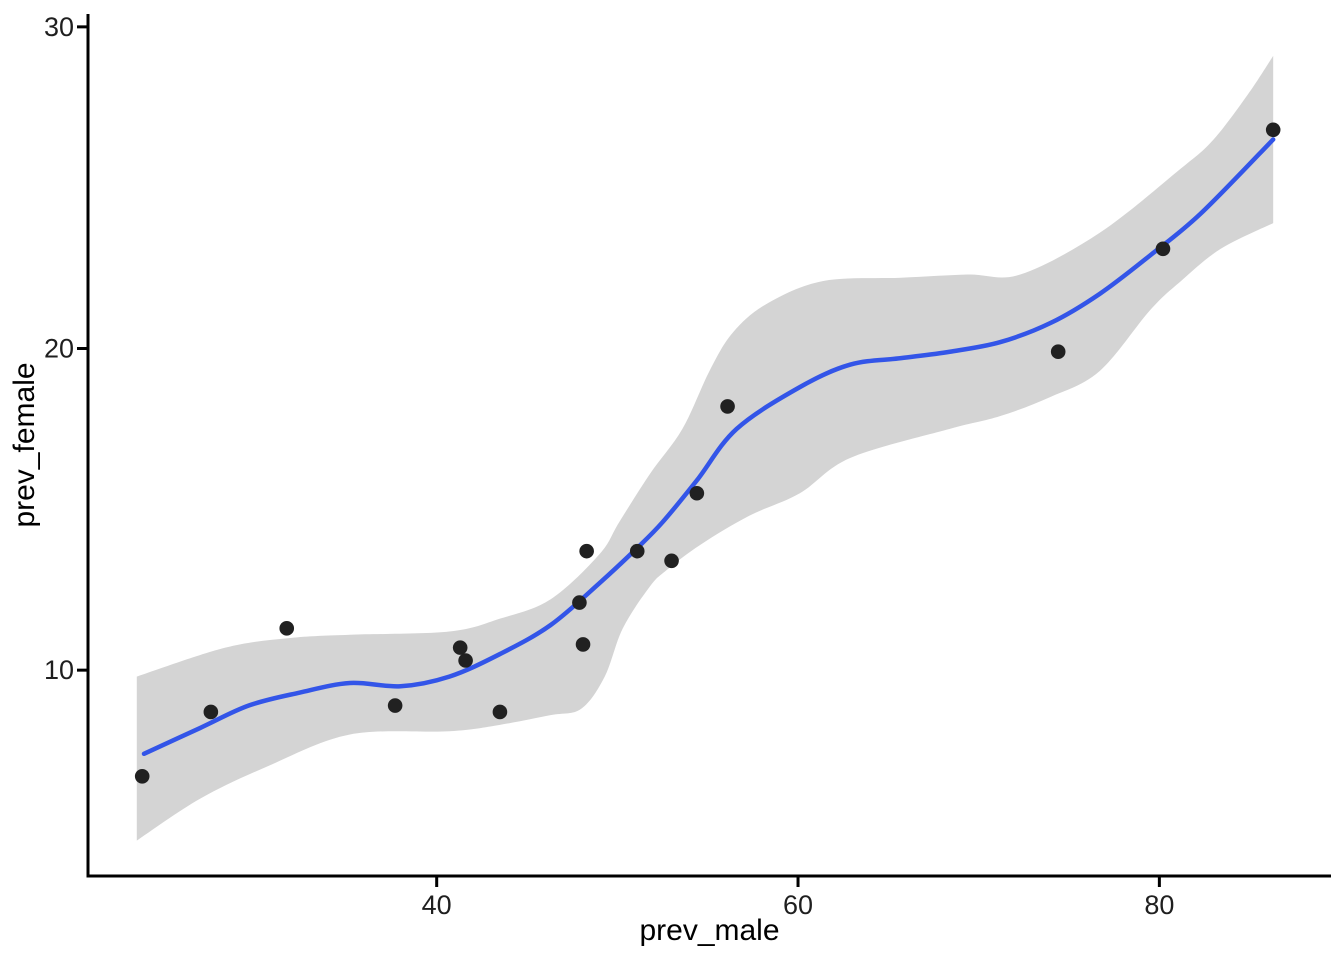  Describe the element at coordinates (59, 27) in the screenshot. I see `y-tick-label: 30` at that location.